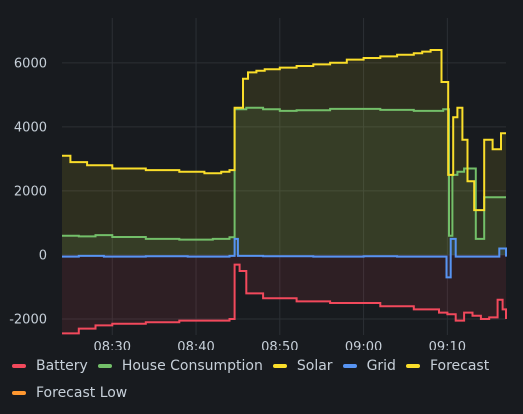  What do you see at coordinates (82, 392) in the screenshot?
I see `legend-label-forecast-low: Forecast Low` at bounding box center [82, 392].